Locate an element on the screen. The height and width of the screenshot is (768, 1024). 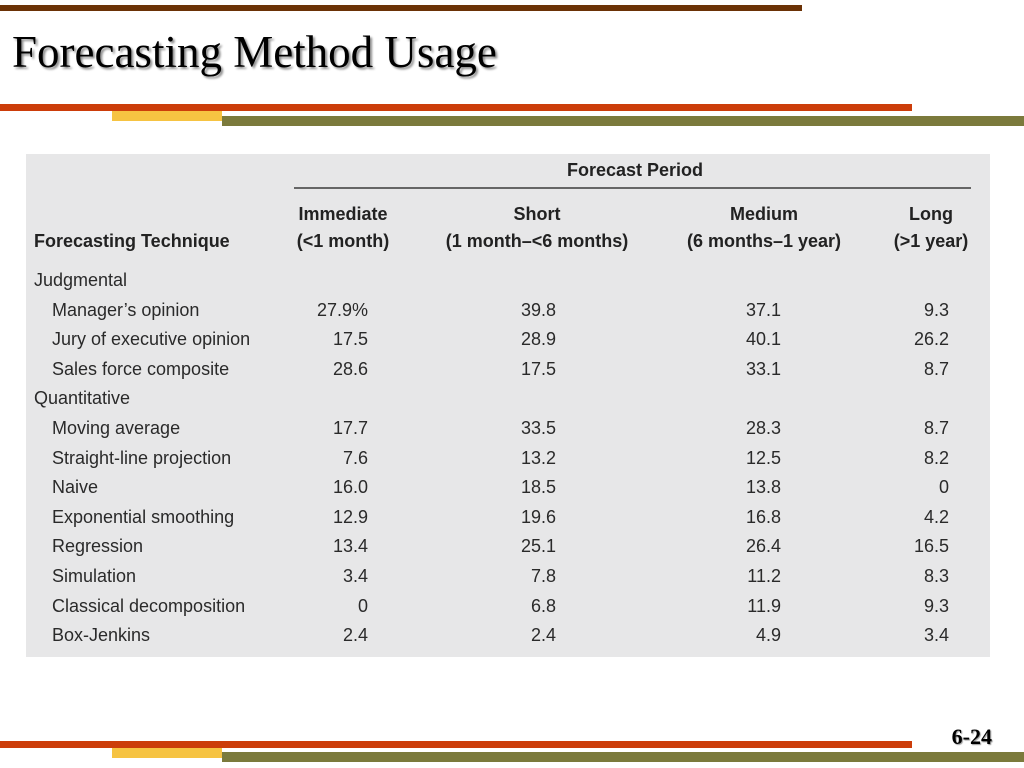
value-cell: 28.3 is located at coordinates (763, 428).